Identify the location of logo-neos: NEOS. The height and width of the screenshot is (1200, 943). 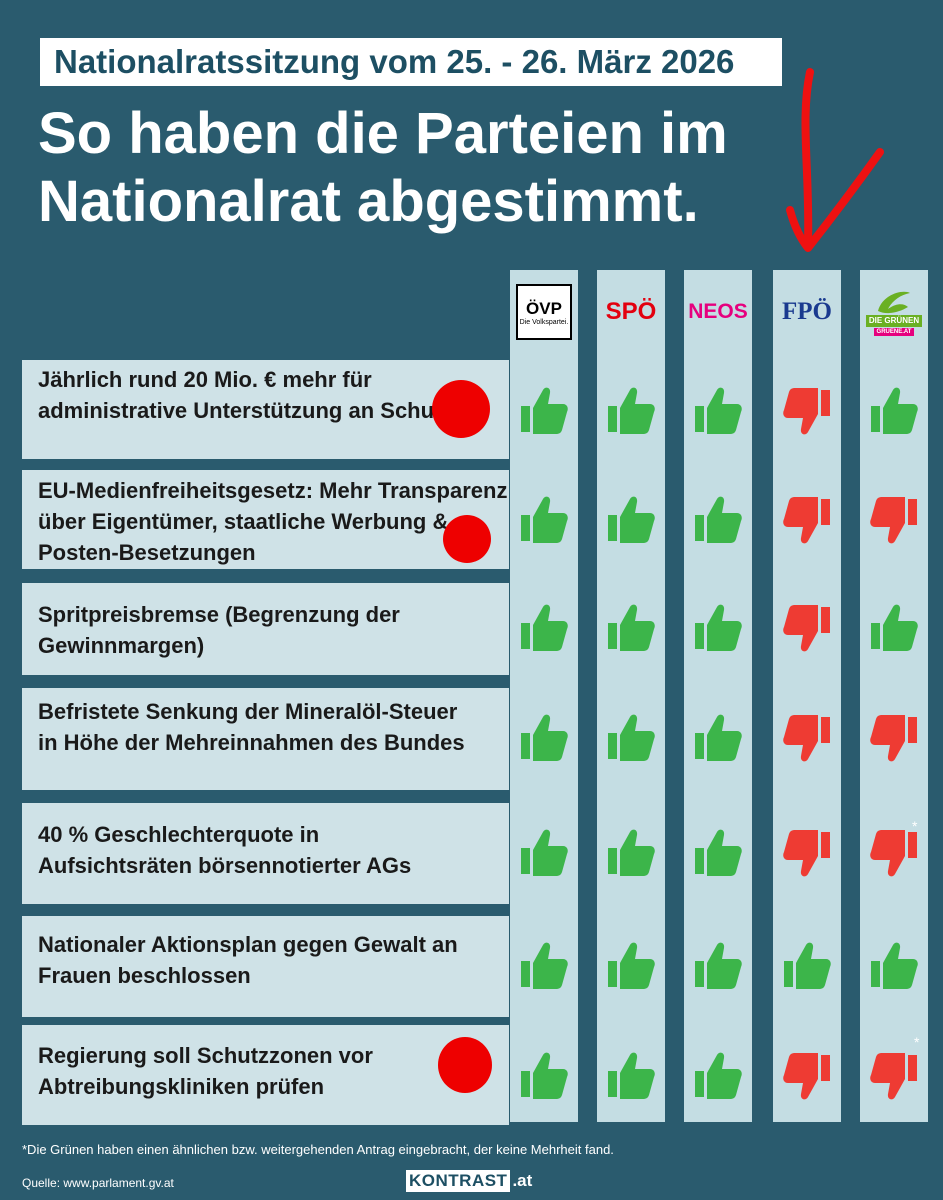
(718, 312).